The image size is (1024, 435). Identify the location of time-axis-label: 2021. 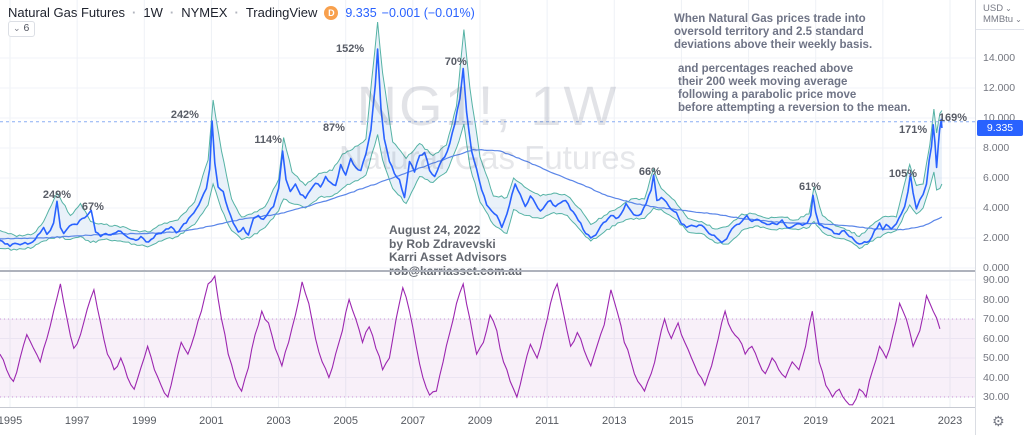
(883, 421).